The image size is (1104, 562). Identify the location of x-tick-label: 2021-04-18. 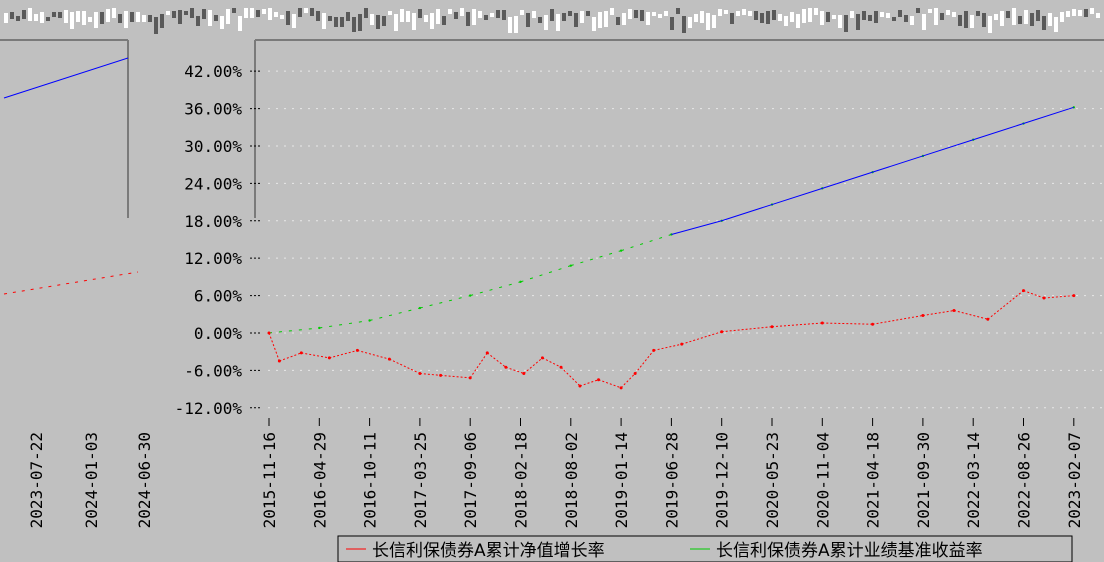
(873, 480).